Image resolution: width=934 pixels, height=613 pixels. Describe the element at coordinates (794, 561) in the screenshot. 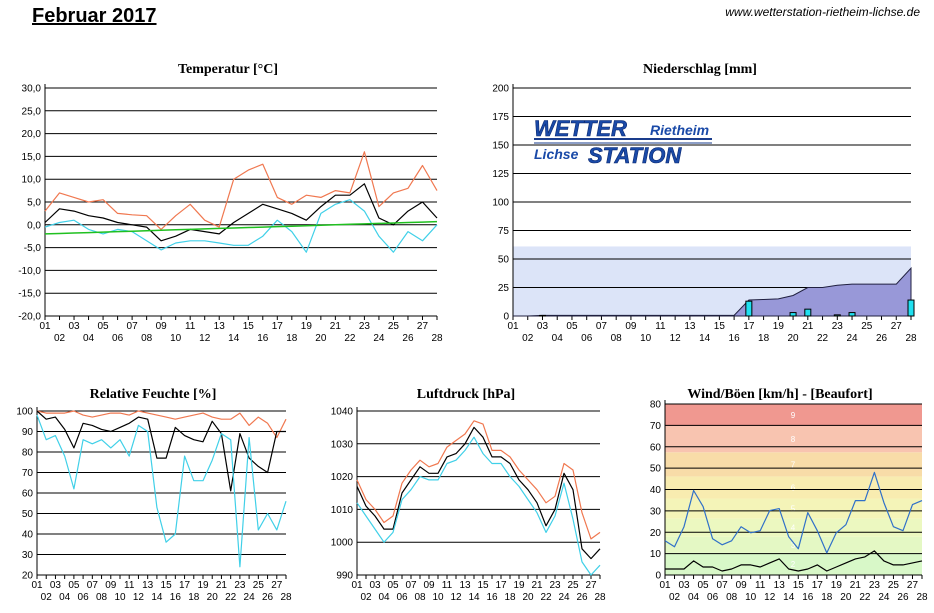

I see `wind-line` at that location.